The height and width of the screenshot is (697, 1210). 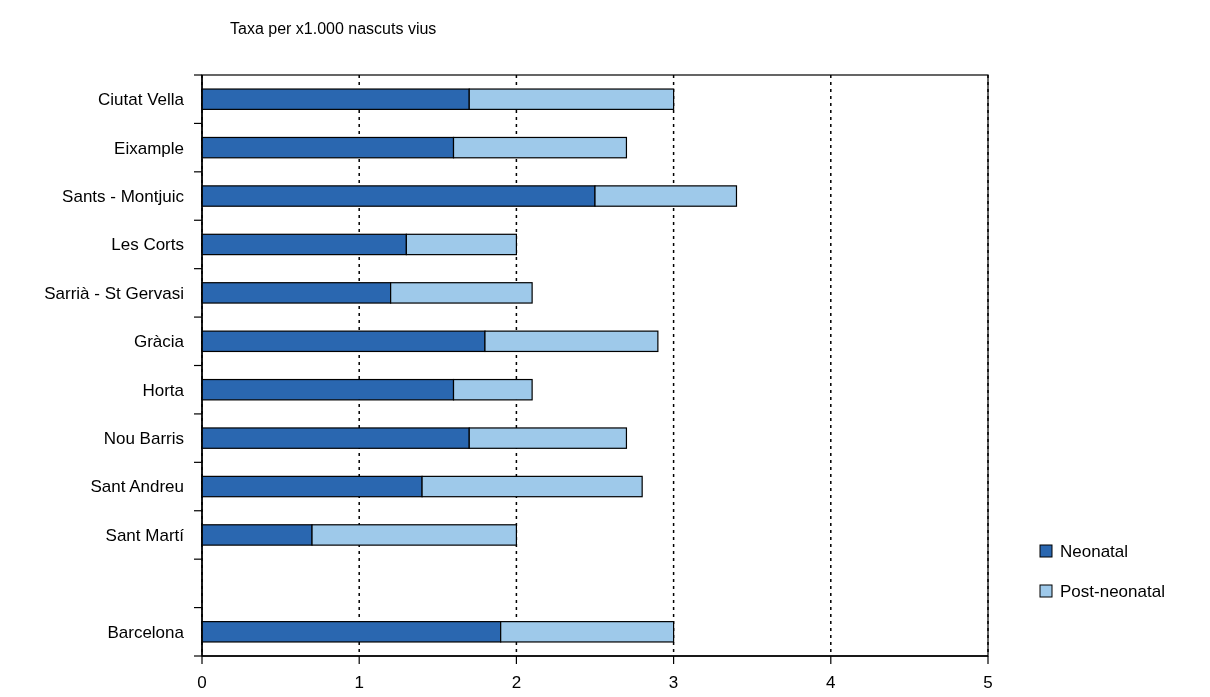 I want to click on legend-label: Neonatal, so click(x=1094, y=551).